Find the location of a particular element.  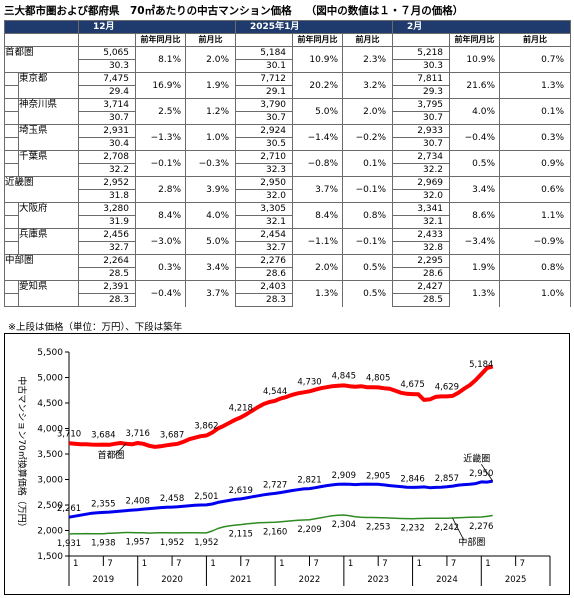

data-label: 2,304 is located at coordinates (344, 525).